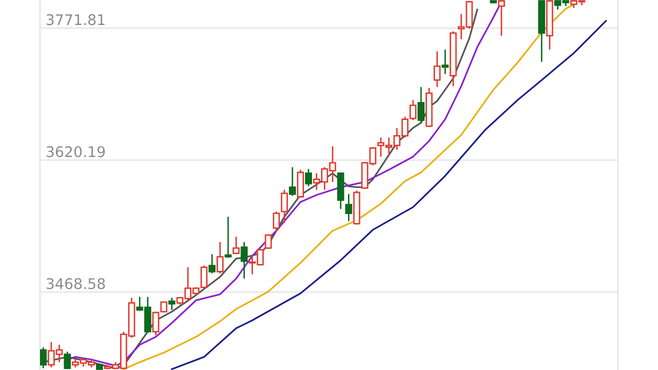 The height and width of the screenshot is (370, 658). I want to click on y-tick-label: 3771.81, so click(75, 20).